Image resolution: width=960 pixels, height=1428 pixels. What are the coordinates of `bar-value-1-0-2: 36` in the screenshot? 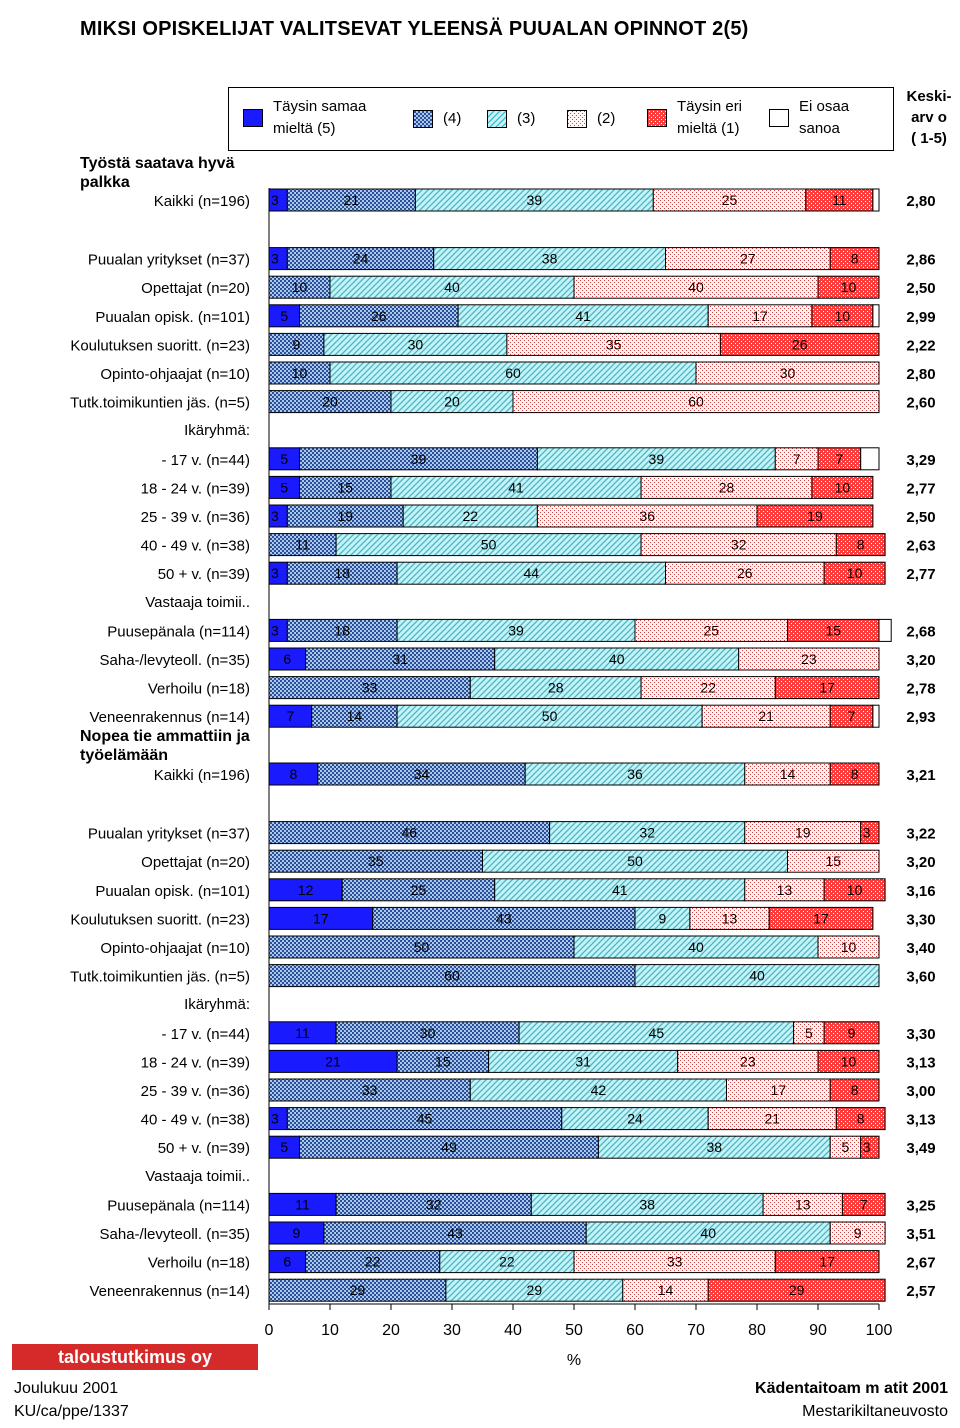 It's located at (635, 774).